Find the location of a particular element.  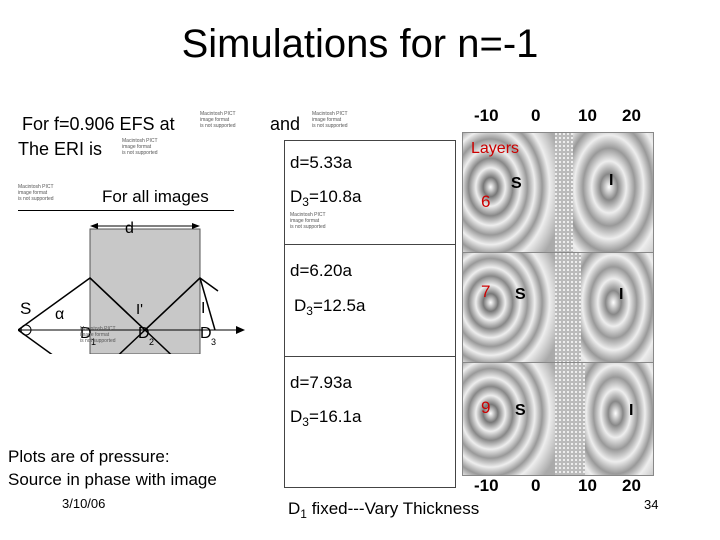

alpha-label: α is located at coordinates (59, 314).